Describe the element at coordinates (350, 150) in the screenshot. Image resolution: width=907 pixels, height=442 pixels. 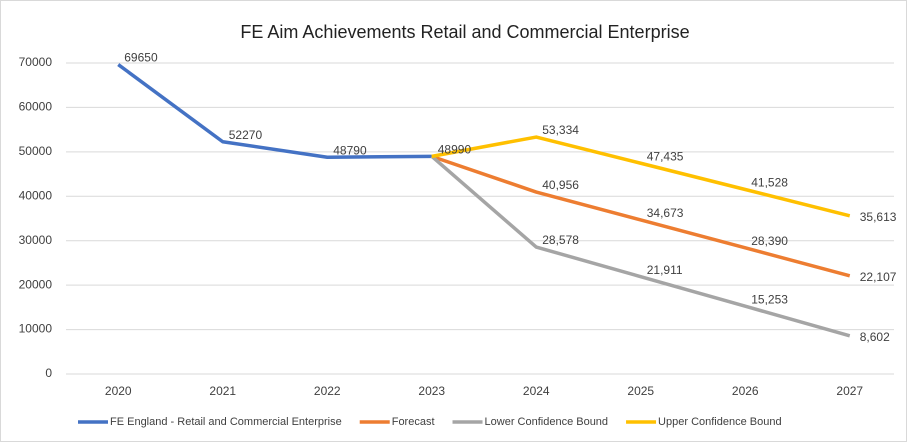
I see `data-label: 48790` at that location.